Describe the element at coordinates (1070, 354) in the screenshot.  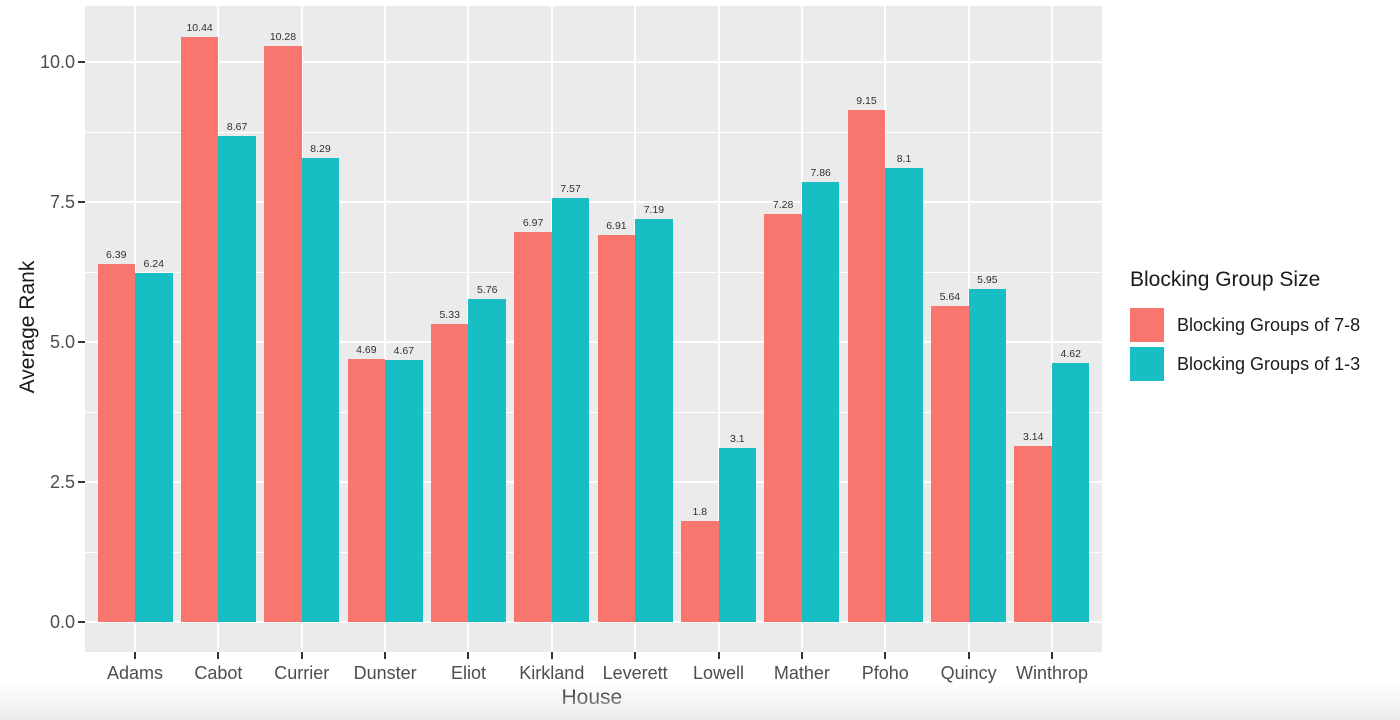
I see `bar-value-label: 4.62` at that location.